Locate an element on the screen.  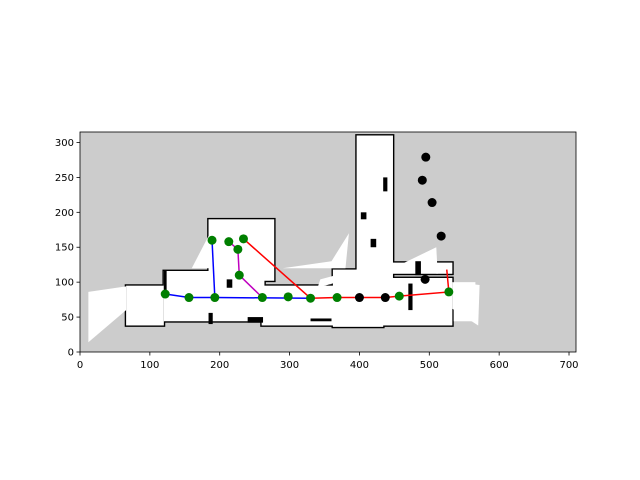
y-tick-label: 300 is located at coordinates (64, 143).